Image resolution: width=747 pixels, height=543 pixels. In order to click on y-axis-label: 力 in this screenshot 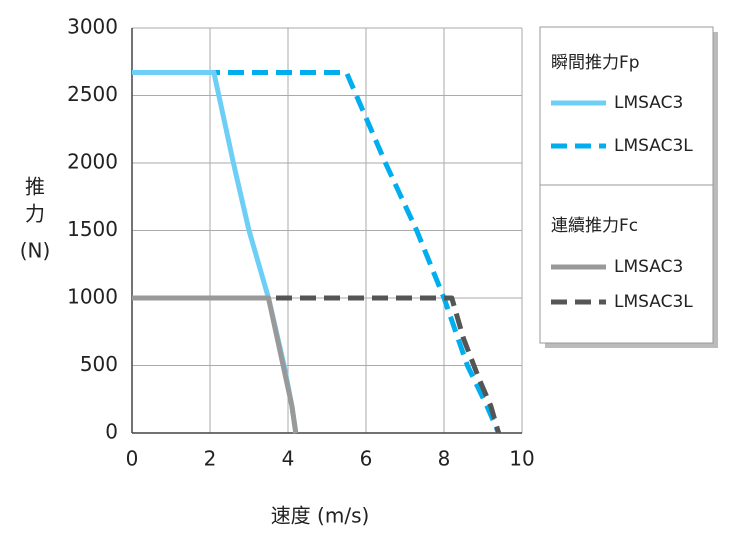, I will do `click(35, 214)`.